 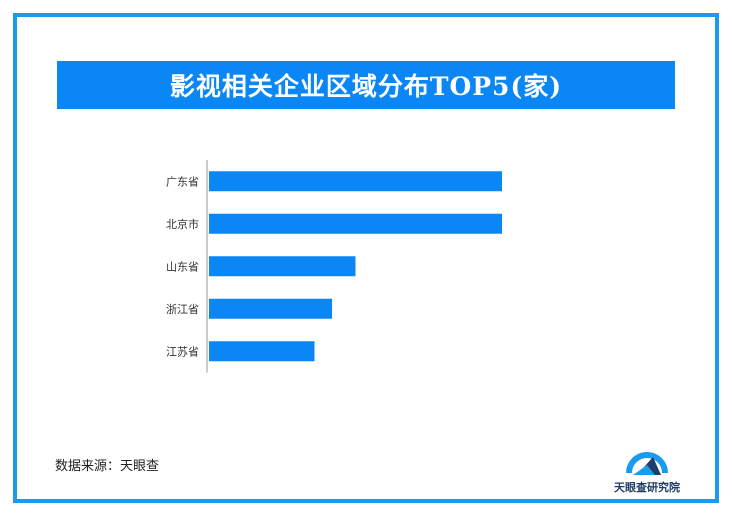 I want to click on data-source: 数据来源：天眼查, so click(x=107, y=466).